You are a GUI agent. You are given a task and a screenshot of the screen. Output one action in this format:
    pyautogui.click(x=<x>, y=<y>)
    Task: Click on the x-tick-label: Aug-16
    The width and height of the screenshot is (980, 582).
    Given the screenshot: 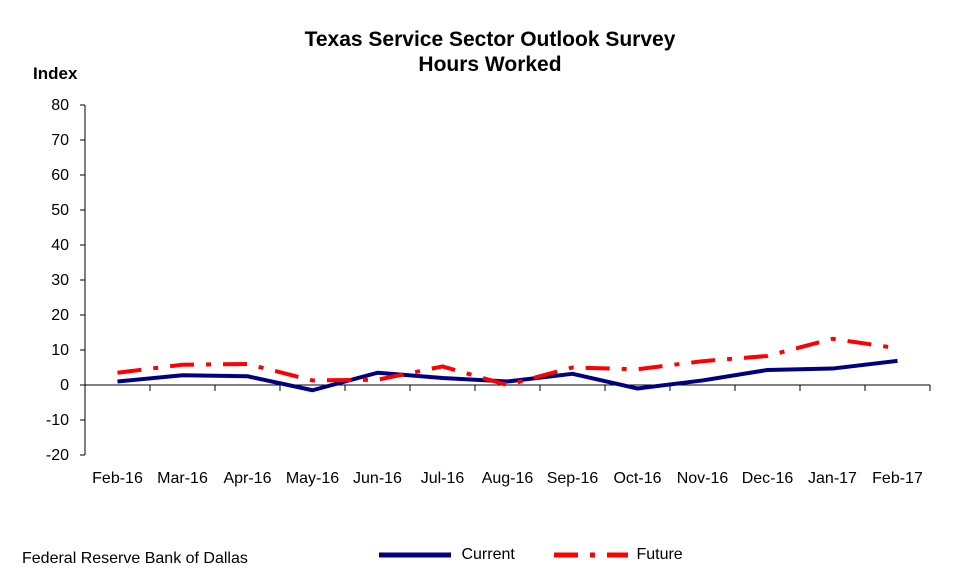 What is the action you would take?
    pyautogui.click(x=508, y=478)
    